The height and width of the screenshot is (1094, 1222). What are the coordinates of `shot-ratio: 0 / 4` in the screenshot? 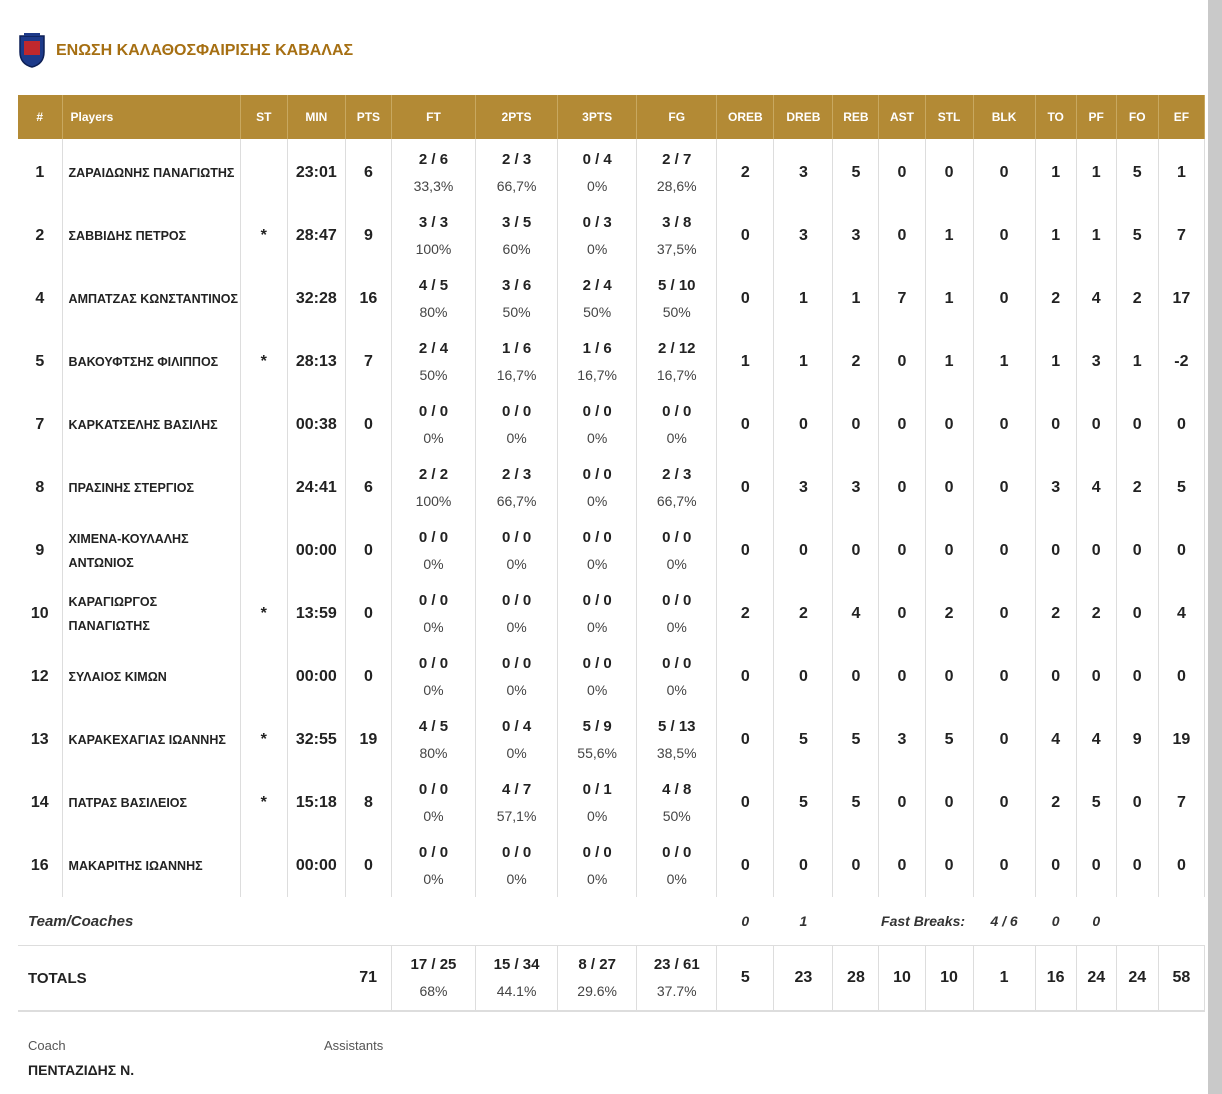 It's located at (516, 726).